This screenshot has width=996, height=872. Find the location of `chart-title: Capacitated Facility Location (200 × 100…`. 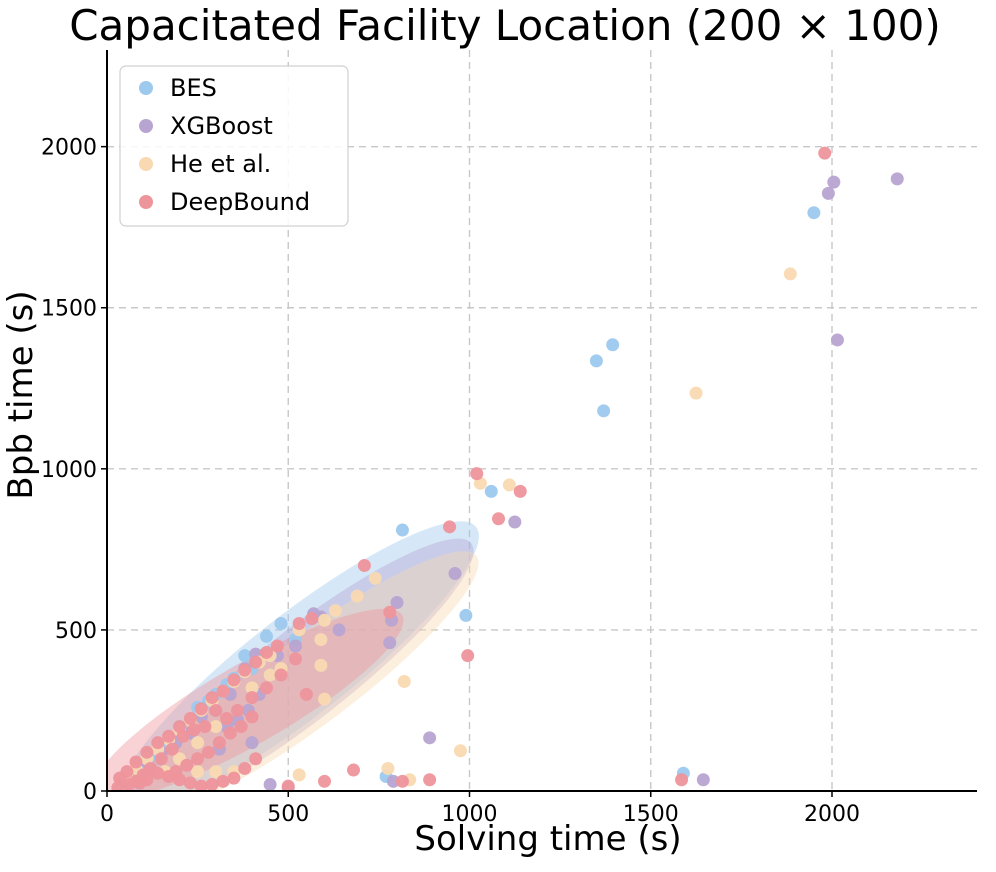

chart-title: Capacitated Facility Location (200 × 100… is located at coordinates (505, 25).